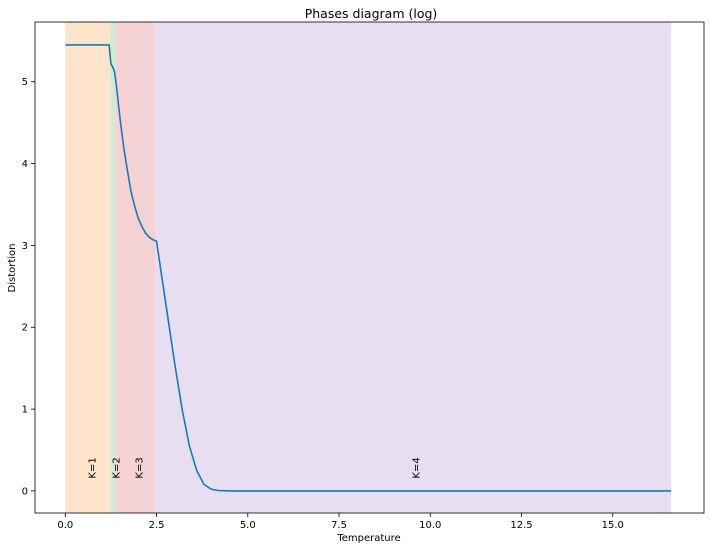 This screenshot has width=711, height=550. Describe the element at coordinates (368, 538) in the screenshot. I see `x-axis-label: Temperature` at that location.